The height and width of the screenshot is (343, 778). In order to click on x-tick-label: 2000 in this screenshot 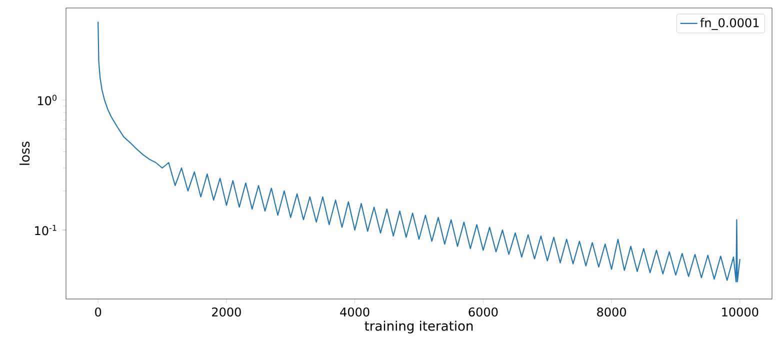, I will do `click(226, 312)`.